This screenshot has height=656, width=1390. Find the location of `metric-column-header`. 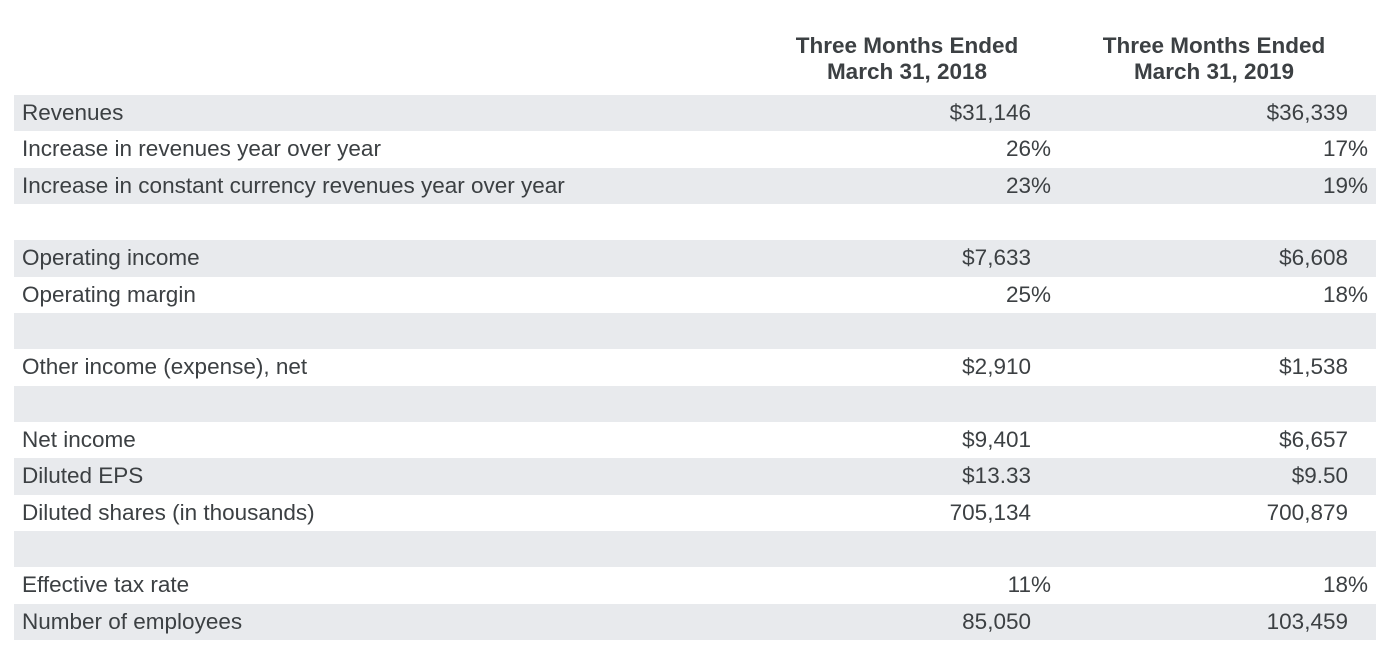

metric-column-header is located at coordinates (388, 47).